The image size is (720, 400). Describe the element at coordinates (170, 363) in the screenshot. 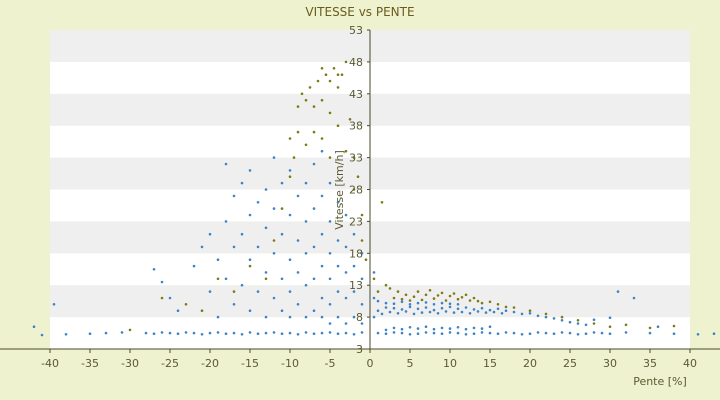

I see `x-tick-label: -25` at that location.